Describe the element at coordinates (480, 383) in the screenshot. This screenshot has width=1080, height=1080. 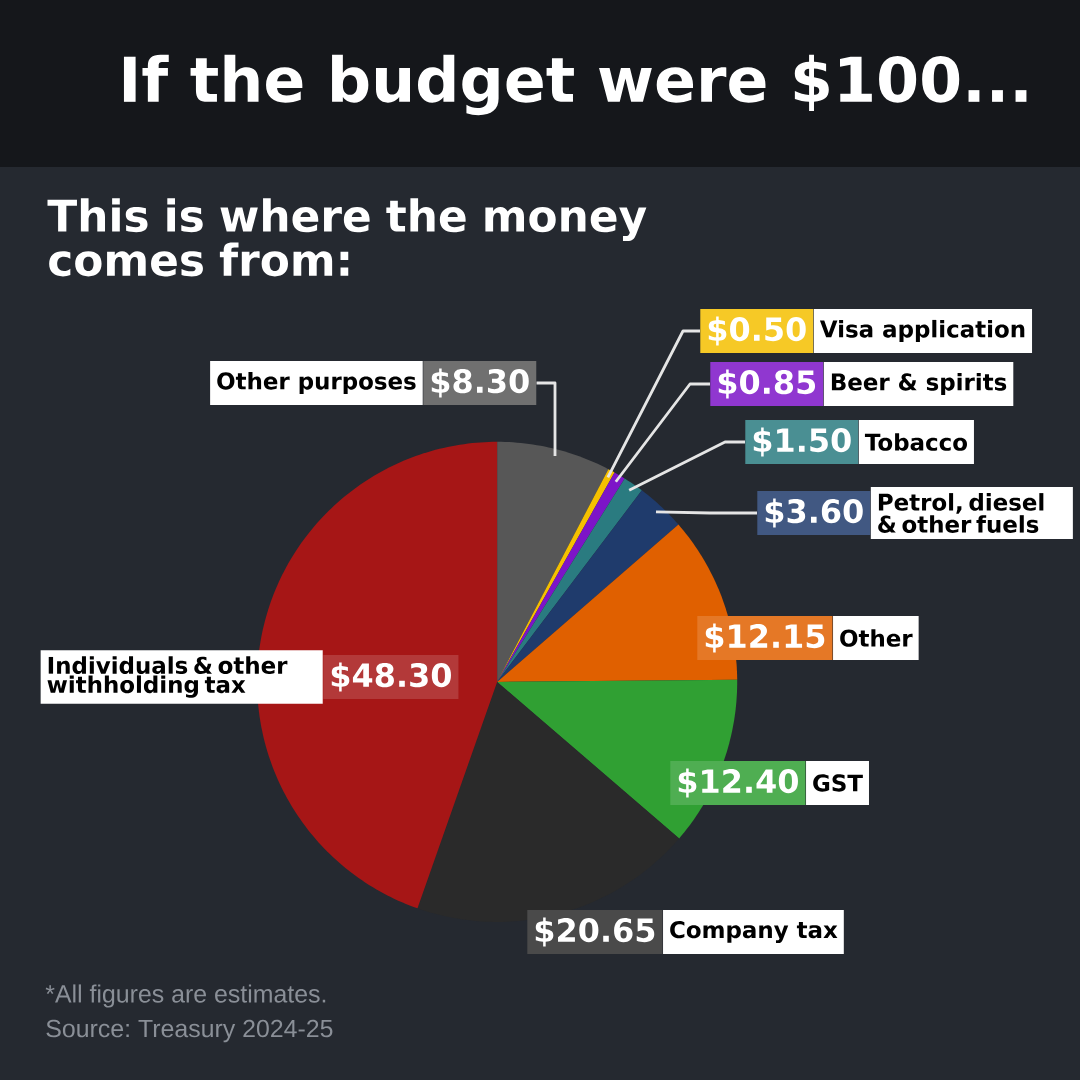
I see `data-label: $8.30` at that location.